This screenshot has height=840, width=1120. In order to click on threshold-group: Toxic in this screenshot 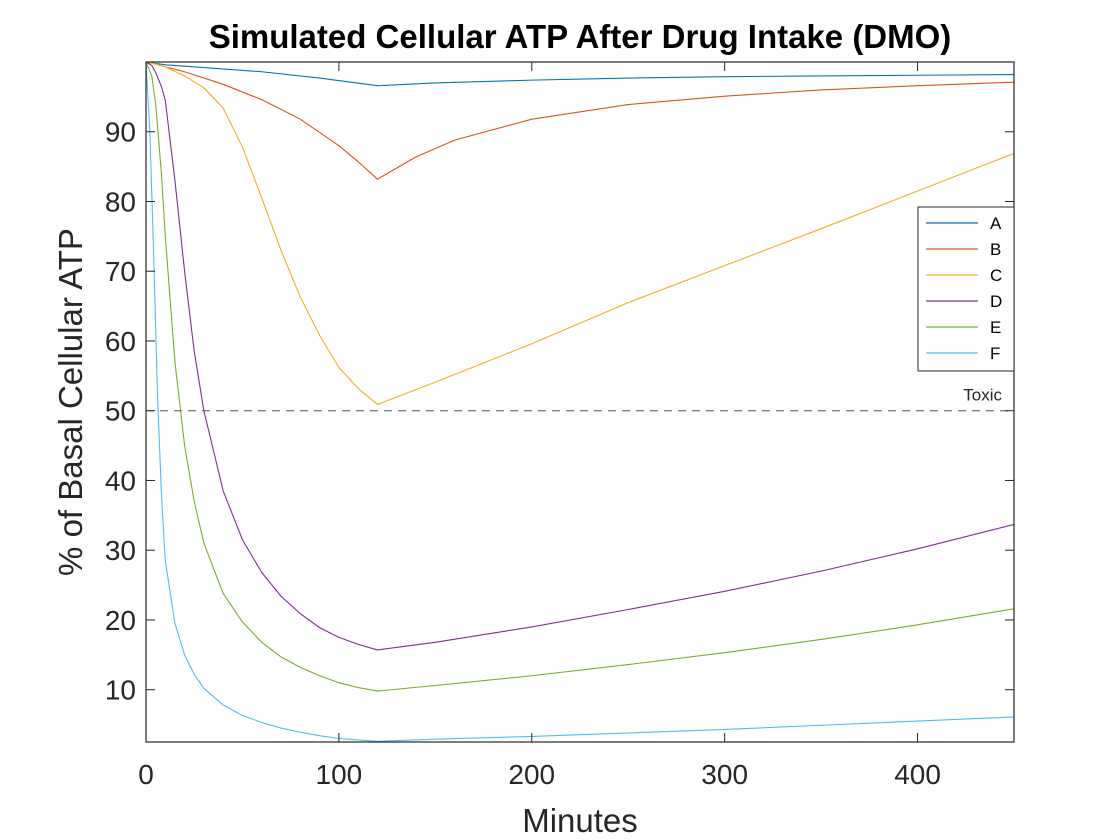, I will do `click(580, 399)`.